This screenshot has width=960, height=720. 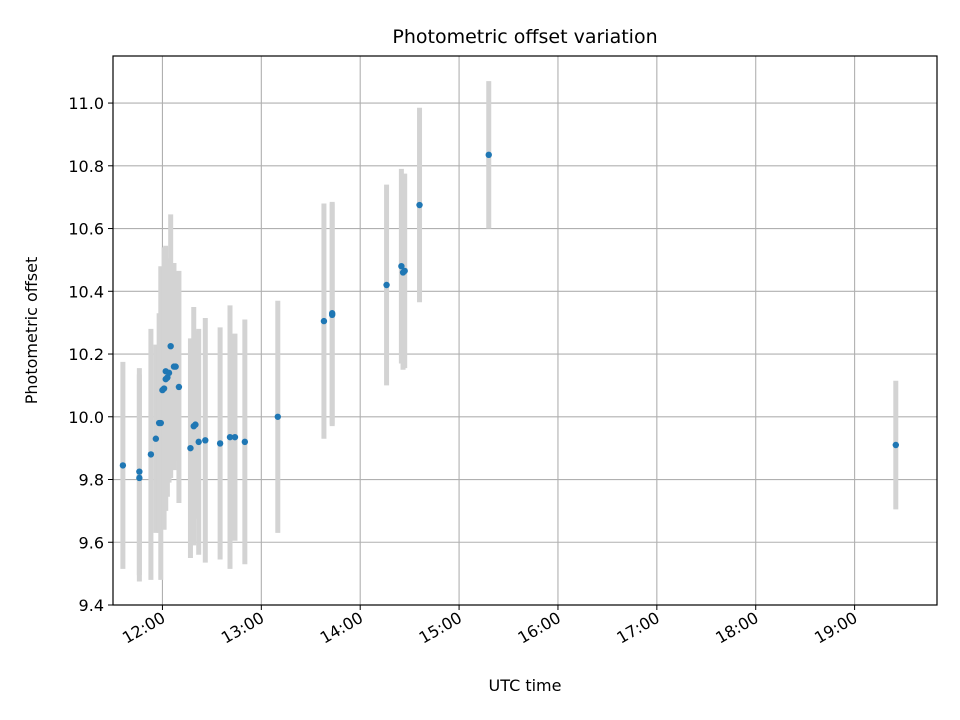 What do you see at coordinates (86, 166) in the screenshot?
I see `y-tick-label: 10.8` at bounding box center [86, 166].